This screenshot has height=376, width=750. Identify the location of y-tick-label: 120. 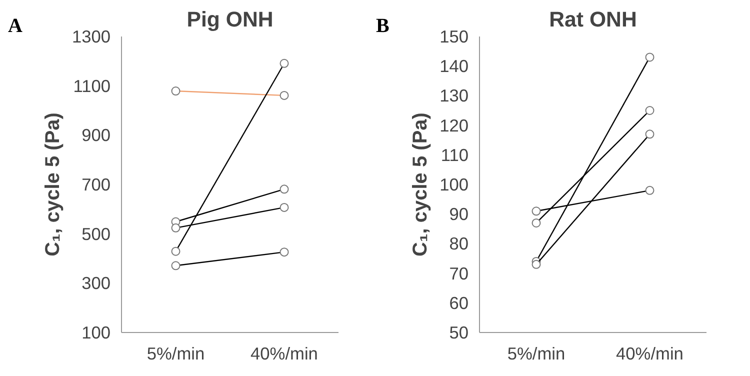
(454, 125).